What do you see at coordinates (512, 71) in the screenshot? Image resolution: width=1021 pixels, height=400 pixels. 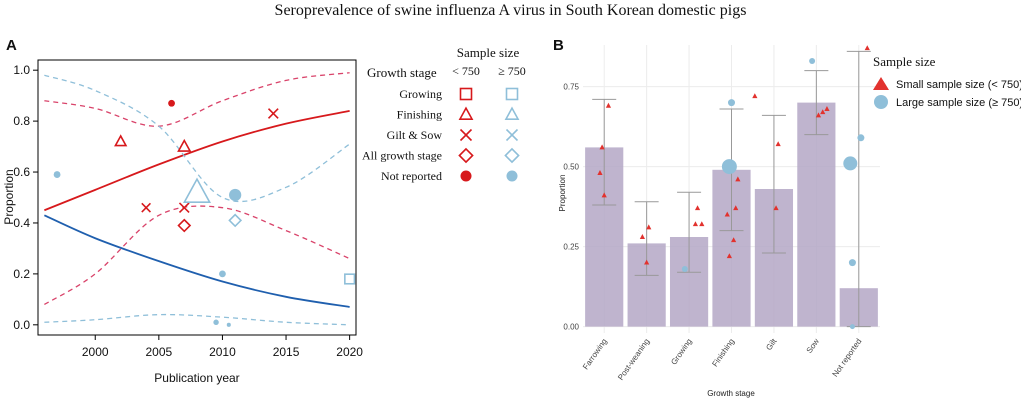 I see `legend-col-large: ≥ 750` at bounding box center [512, 71].